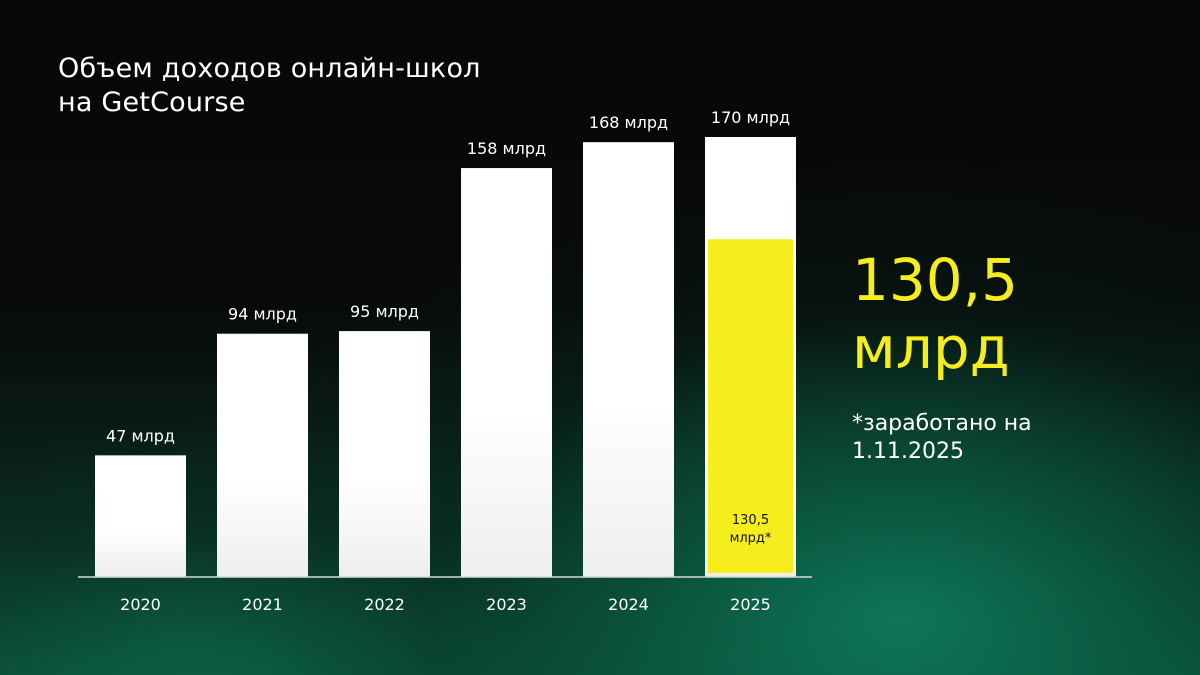  What do you see at coordinates (751, 538) in the screenshot?
I see `overlay-label-line-2: млрд*` at bounding box center [751, 538].